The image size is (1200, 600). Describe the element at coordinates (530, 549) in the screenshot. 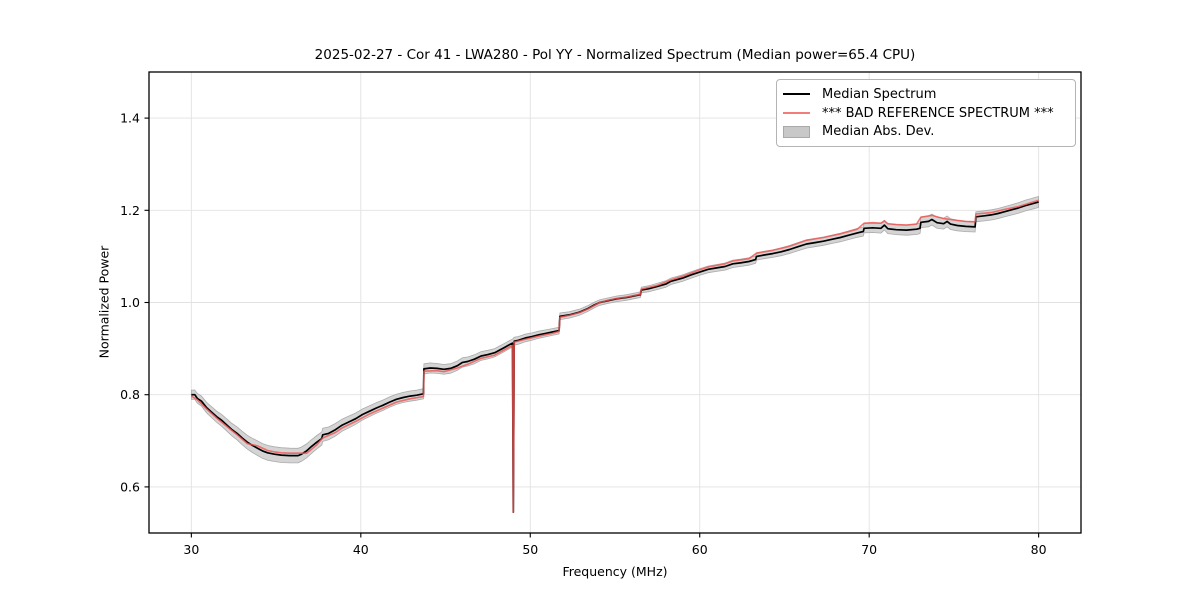

I see `x-tick-label: 50` at that location.